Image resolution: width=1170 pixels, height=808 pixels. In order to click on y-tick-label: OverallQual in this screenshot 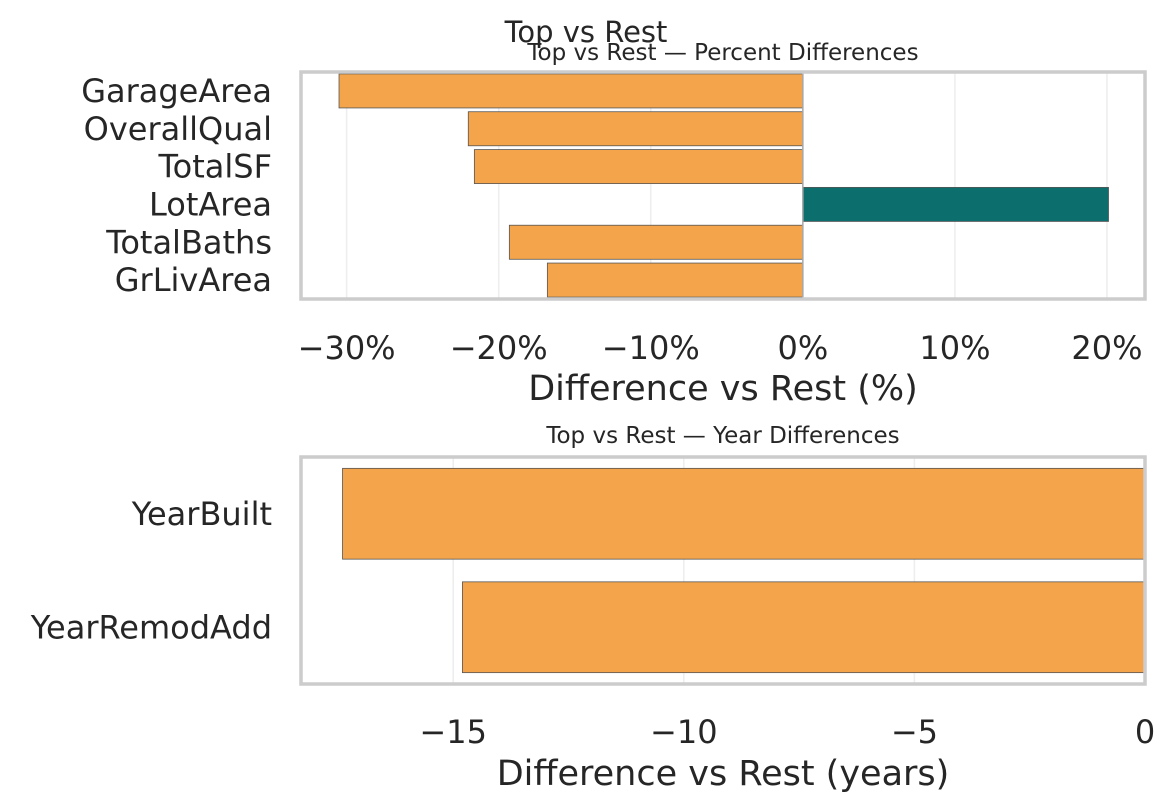, I will do `click(178, 129)`.